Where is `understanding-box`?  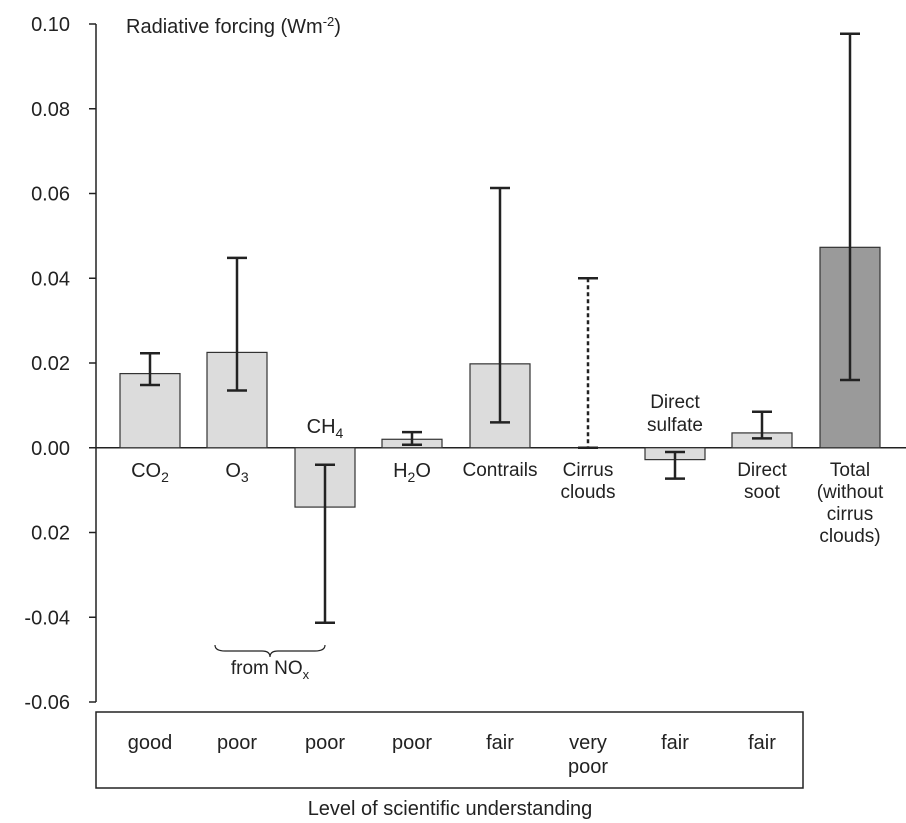
understanding-box is located at coordinates (449, 750).